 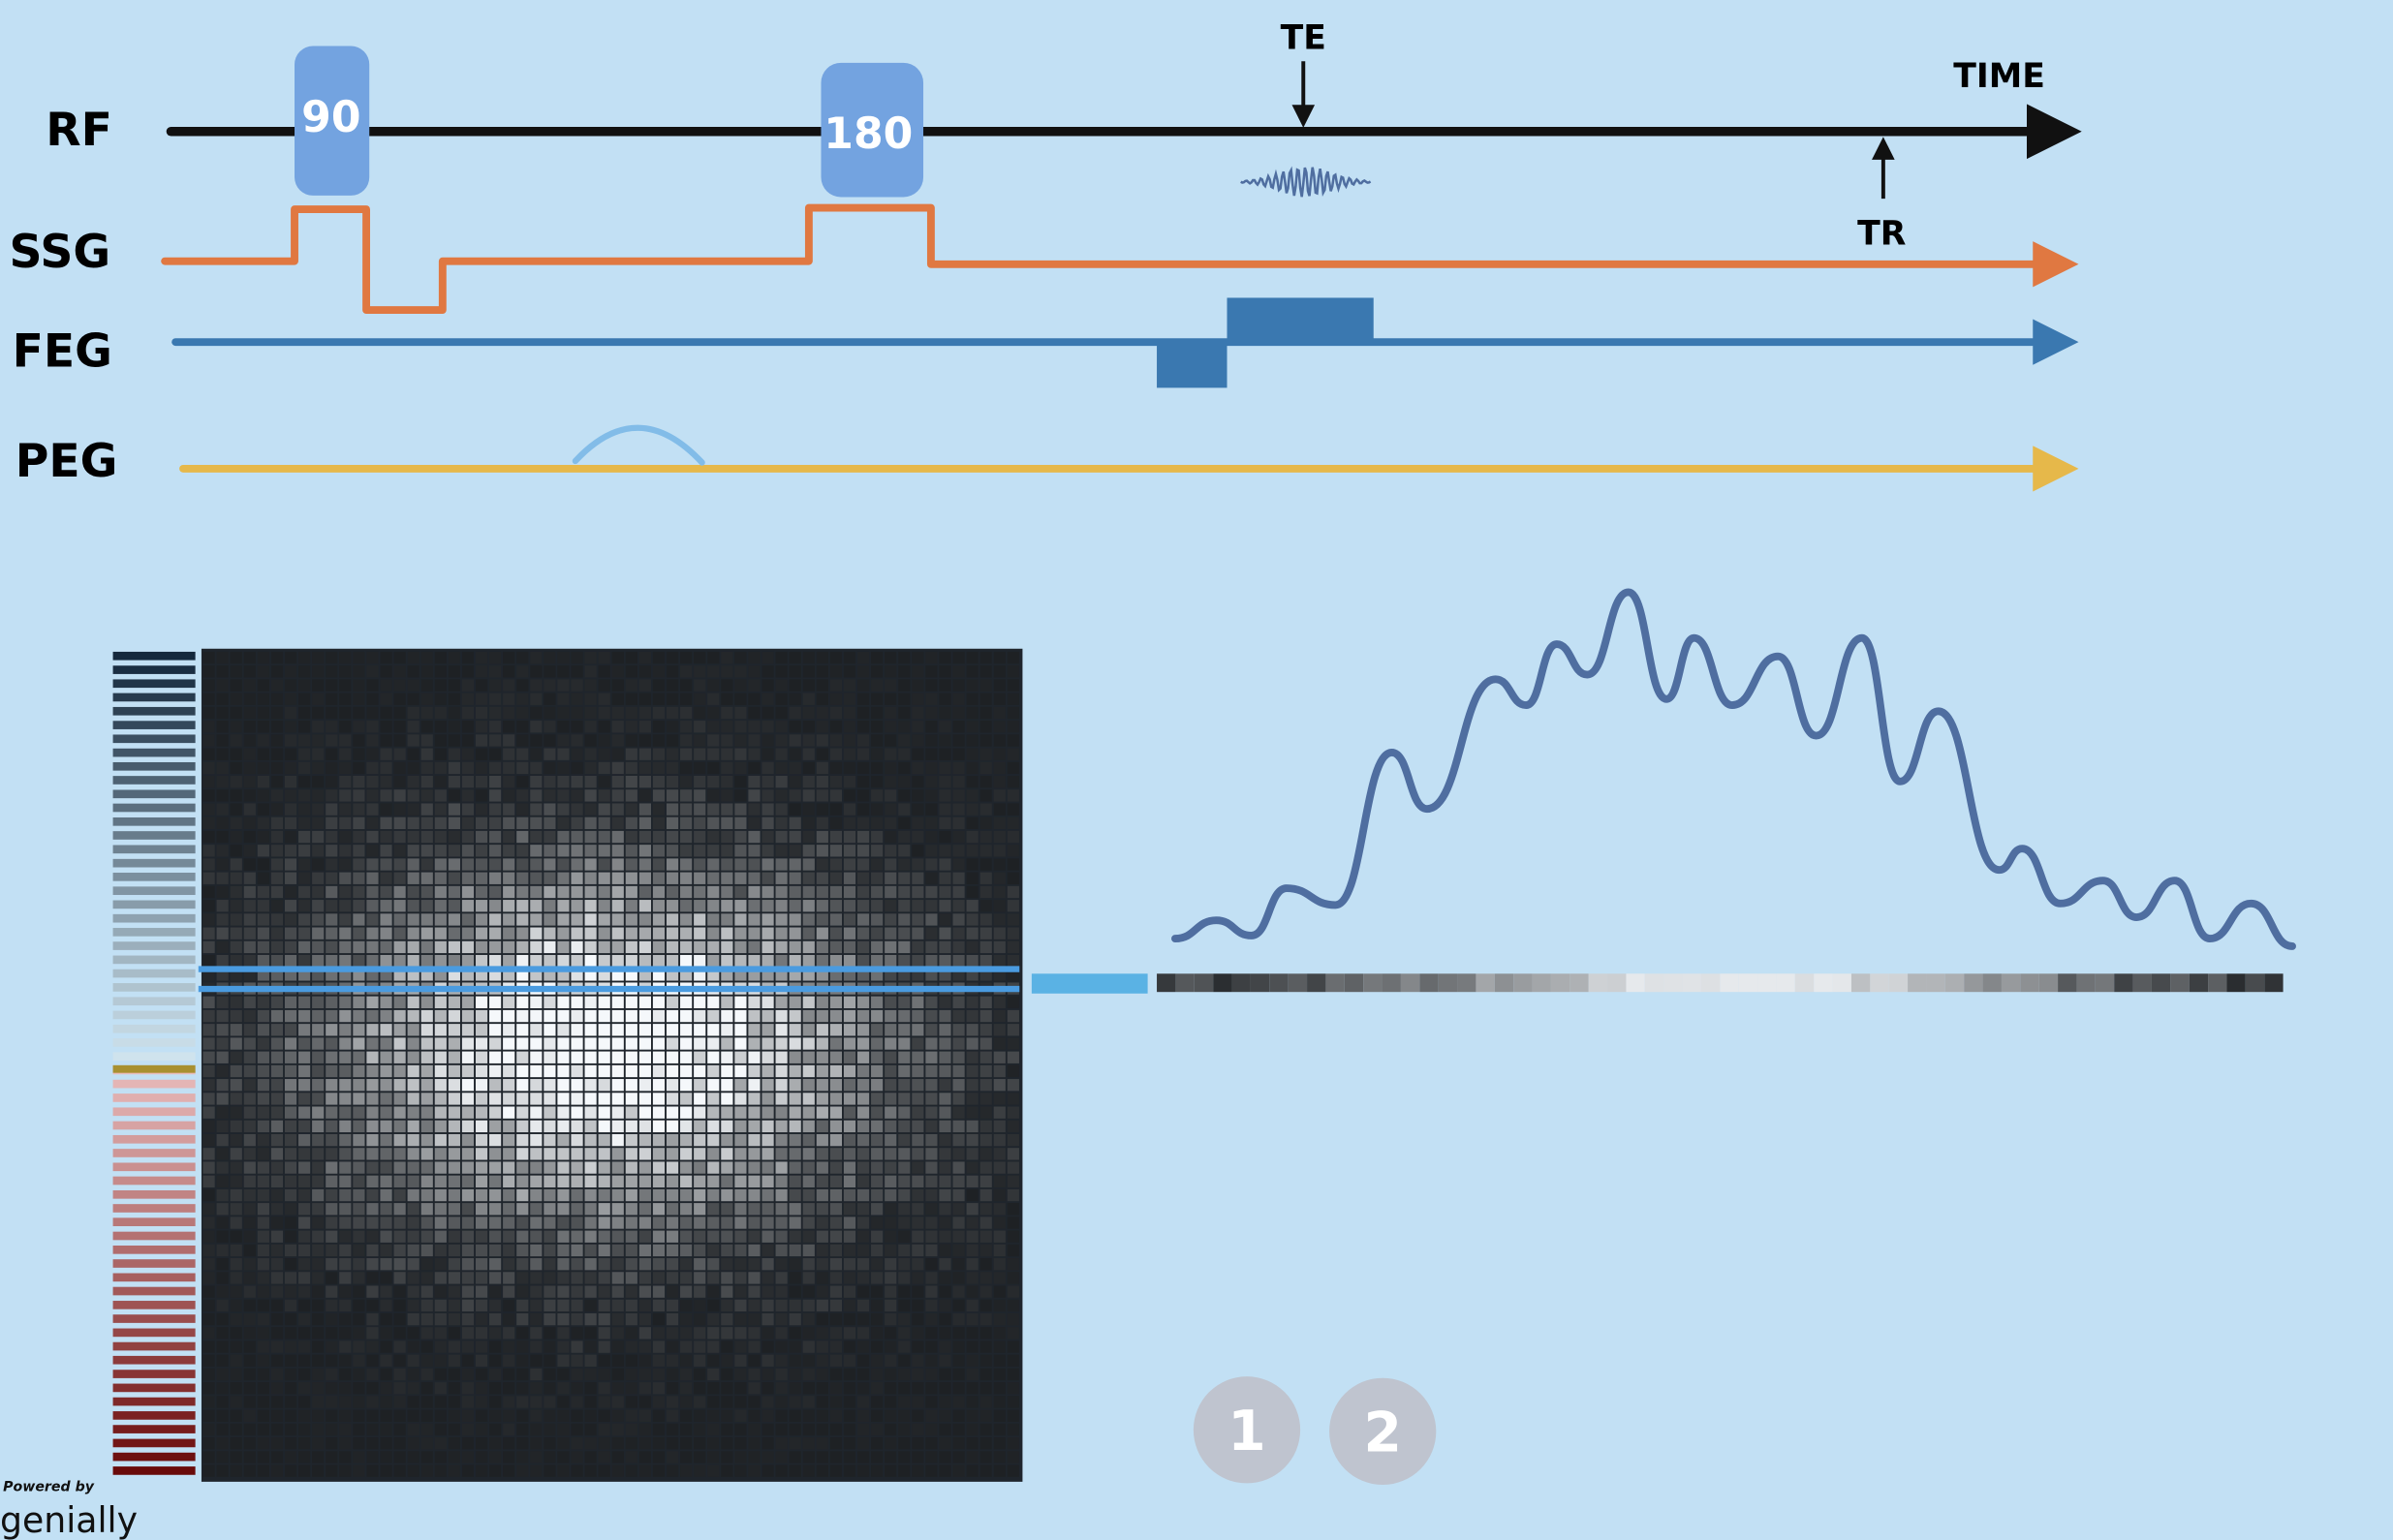 I want to click on nav-button-2-circle, so click(x=1383, y=1431).